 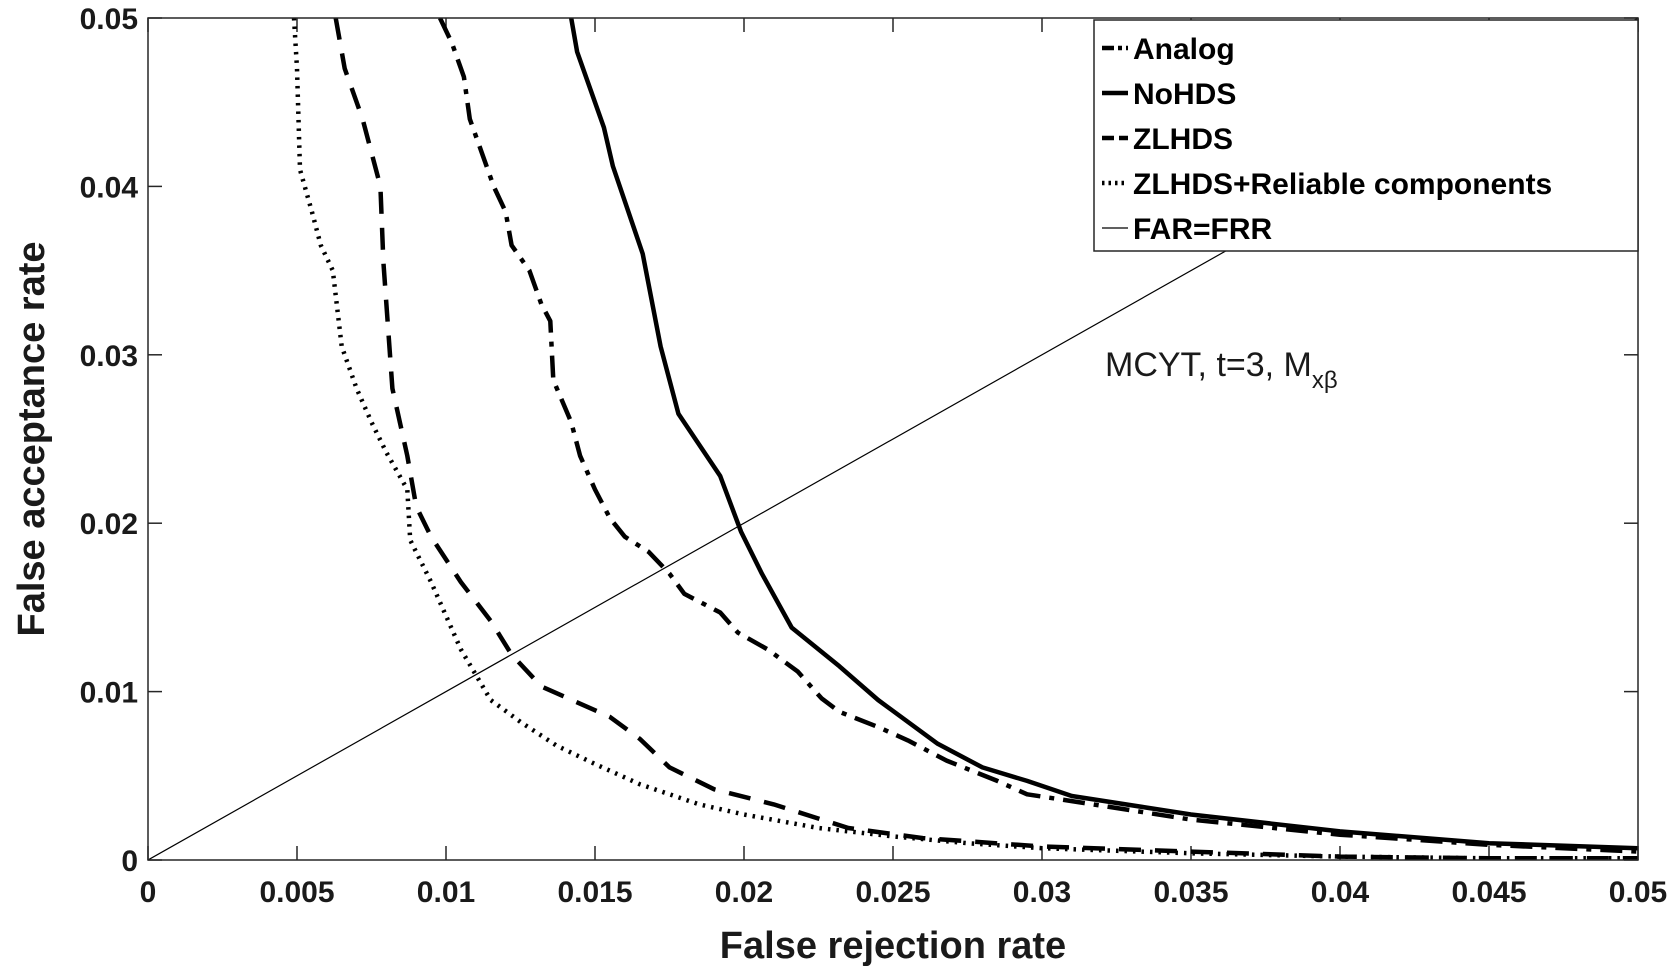 What do you see at coordinates (296, 892) in the screenshot?
I see `x-tick-label: 0.005` at bounding box center [296, 892].